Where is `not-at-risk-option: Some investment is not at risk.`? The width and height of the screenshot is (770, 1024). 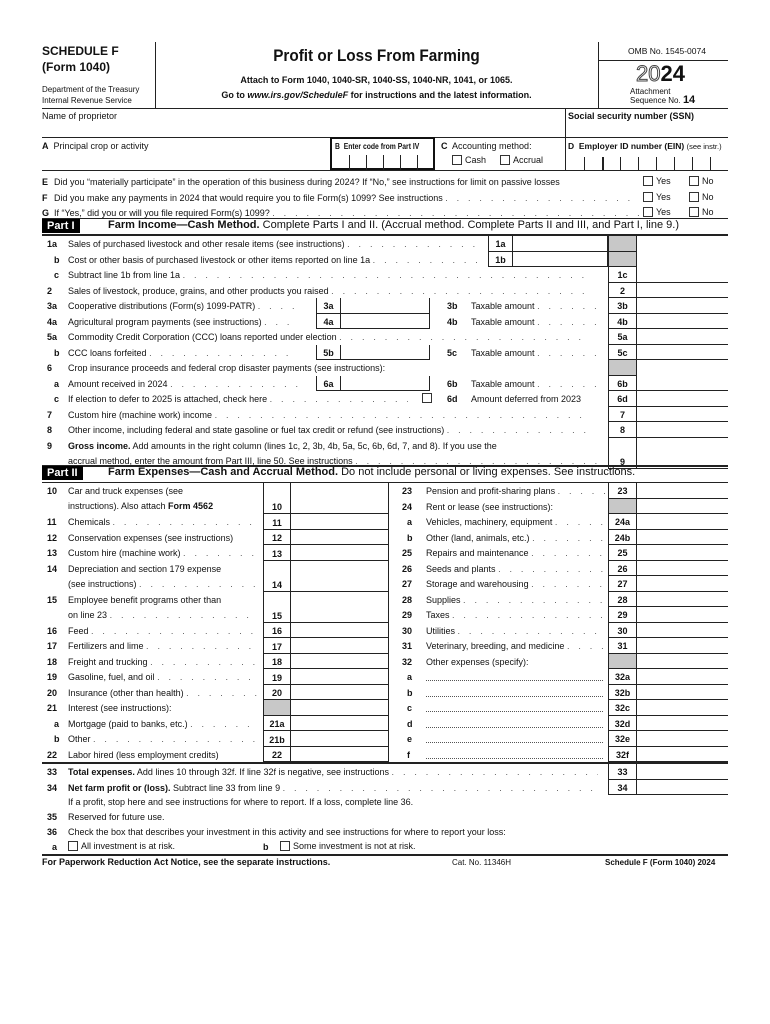
not-at-risk-option: Some investment is not at risk. is located at coordinates (348, 846).